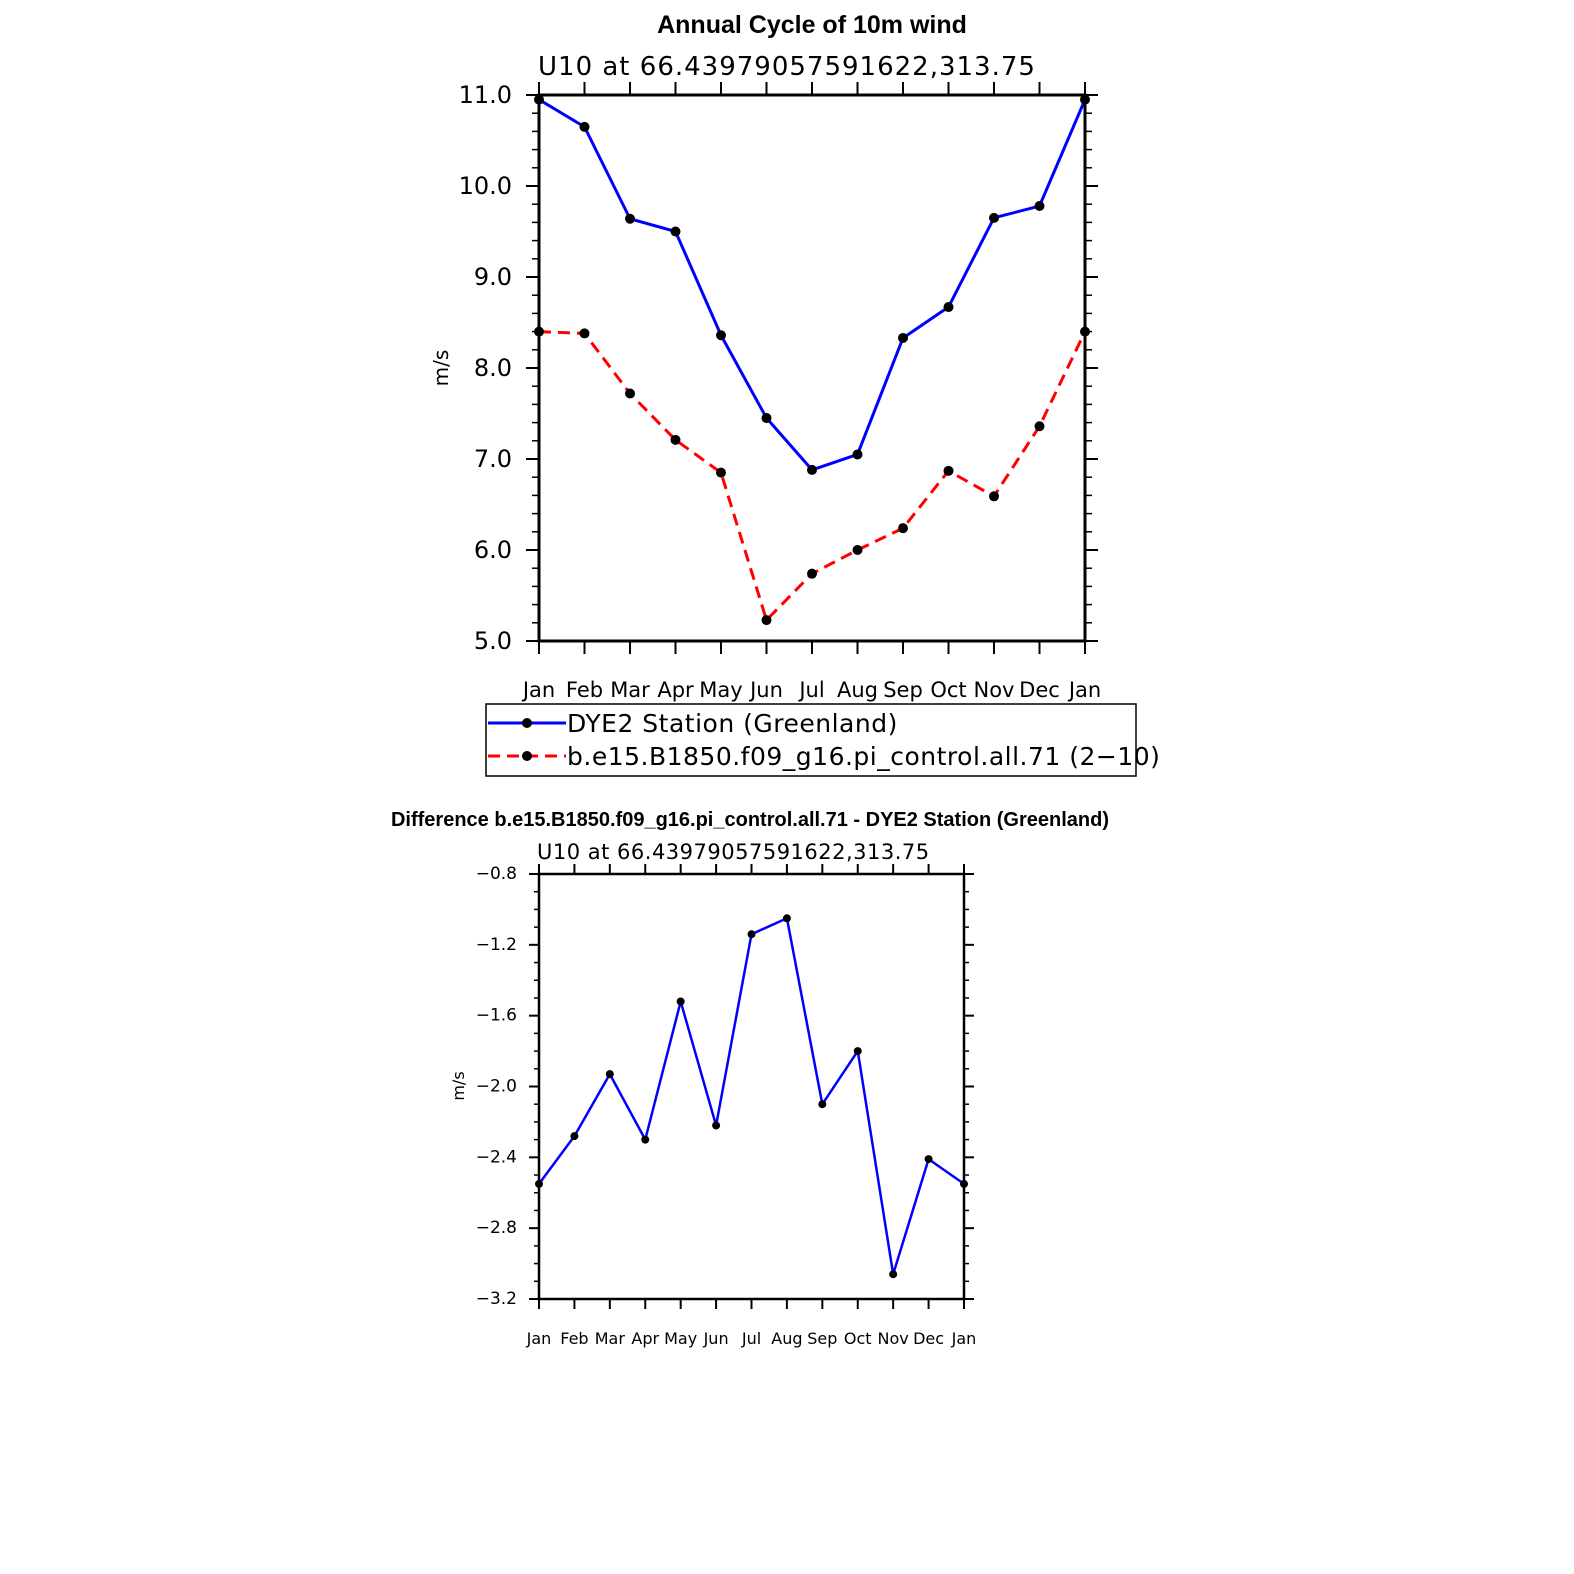  Describe the element at coordinates (493, 550) in the screenshot. I see `y-tick-label: 6.0` at that location.